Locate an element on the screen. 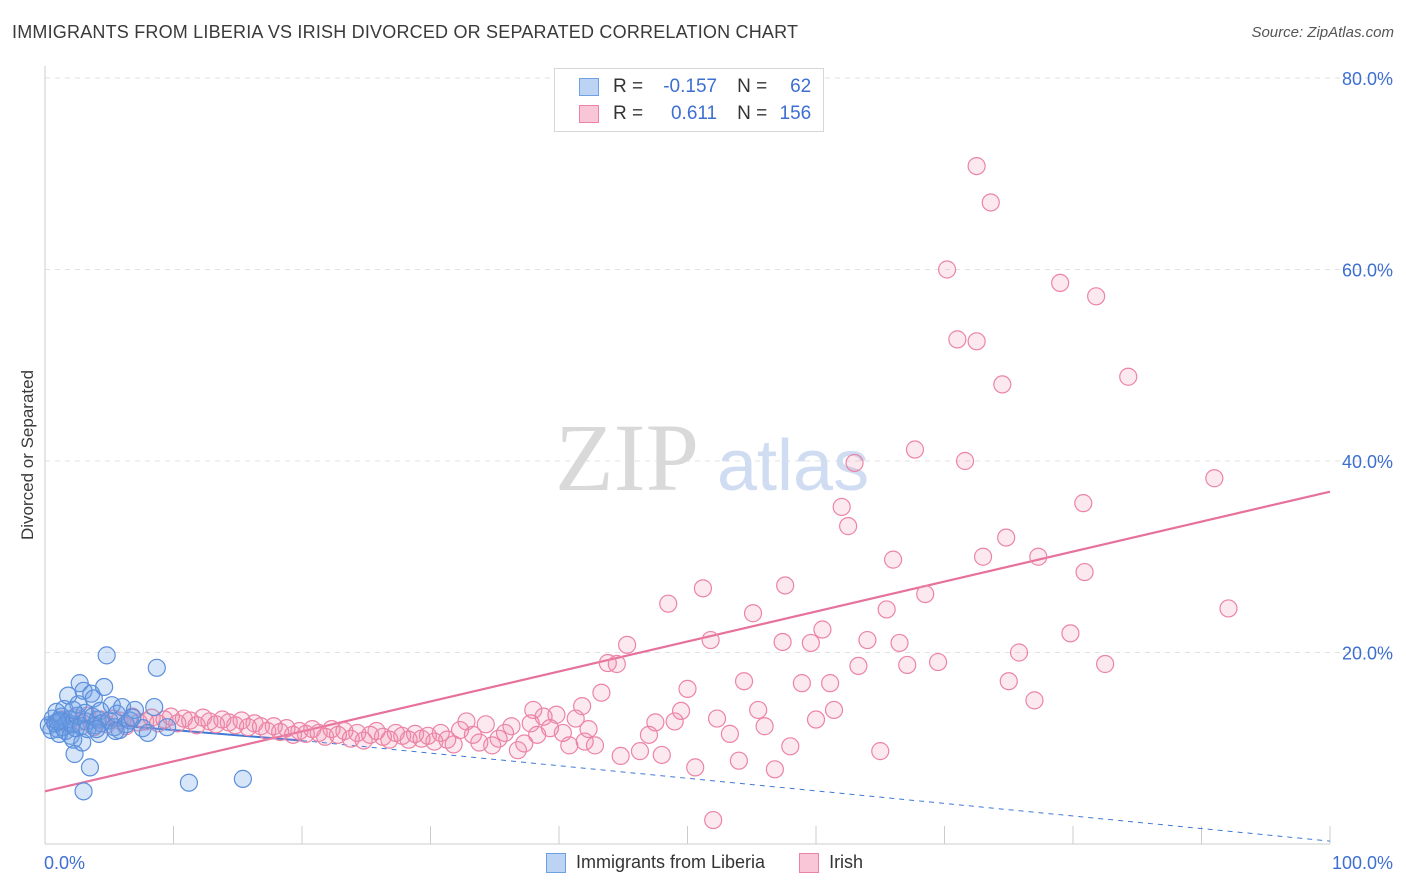 The image size is (1406, 892). y-tick-label: 60.0% is located at coordinates (1367, 271).